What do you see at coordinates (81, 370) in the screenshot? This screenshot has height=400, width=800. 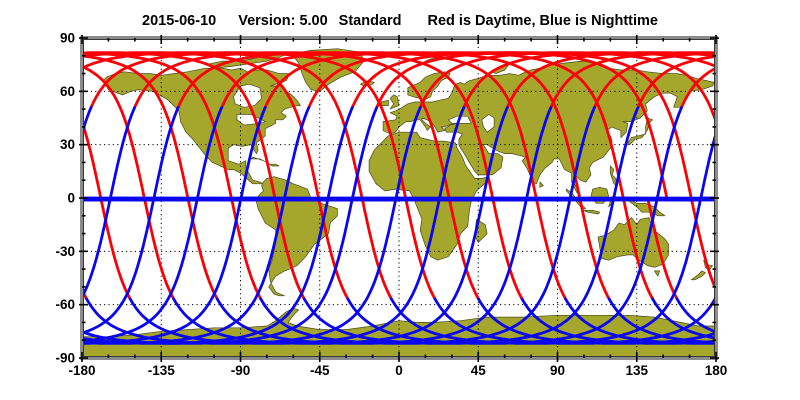 I see `x-tick-label: -180` at bounding box center [81, 370].